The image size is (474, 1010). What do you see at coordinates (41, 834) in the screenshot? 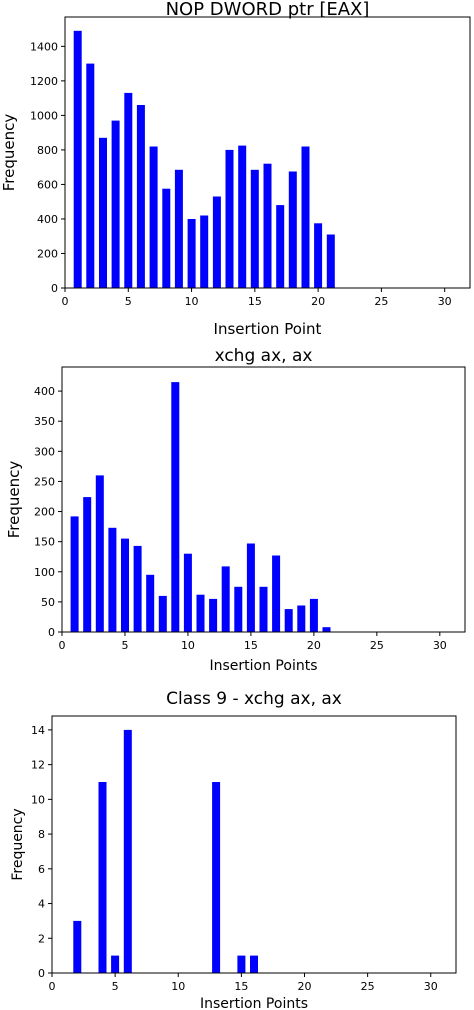
I see `y-tick-label: 8` at bounding box center [41, 834].